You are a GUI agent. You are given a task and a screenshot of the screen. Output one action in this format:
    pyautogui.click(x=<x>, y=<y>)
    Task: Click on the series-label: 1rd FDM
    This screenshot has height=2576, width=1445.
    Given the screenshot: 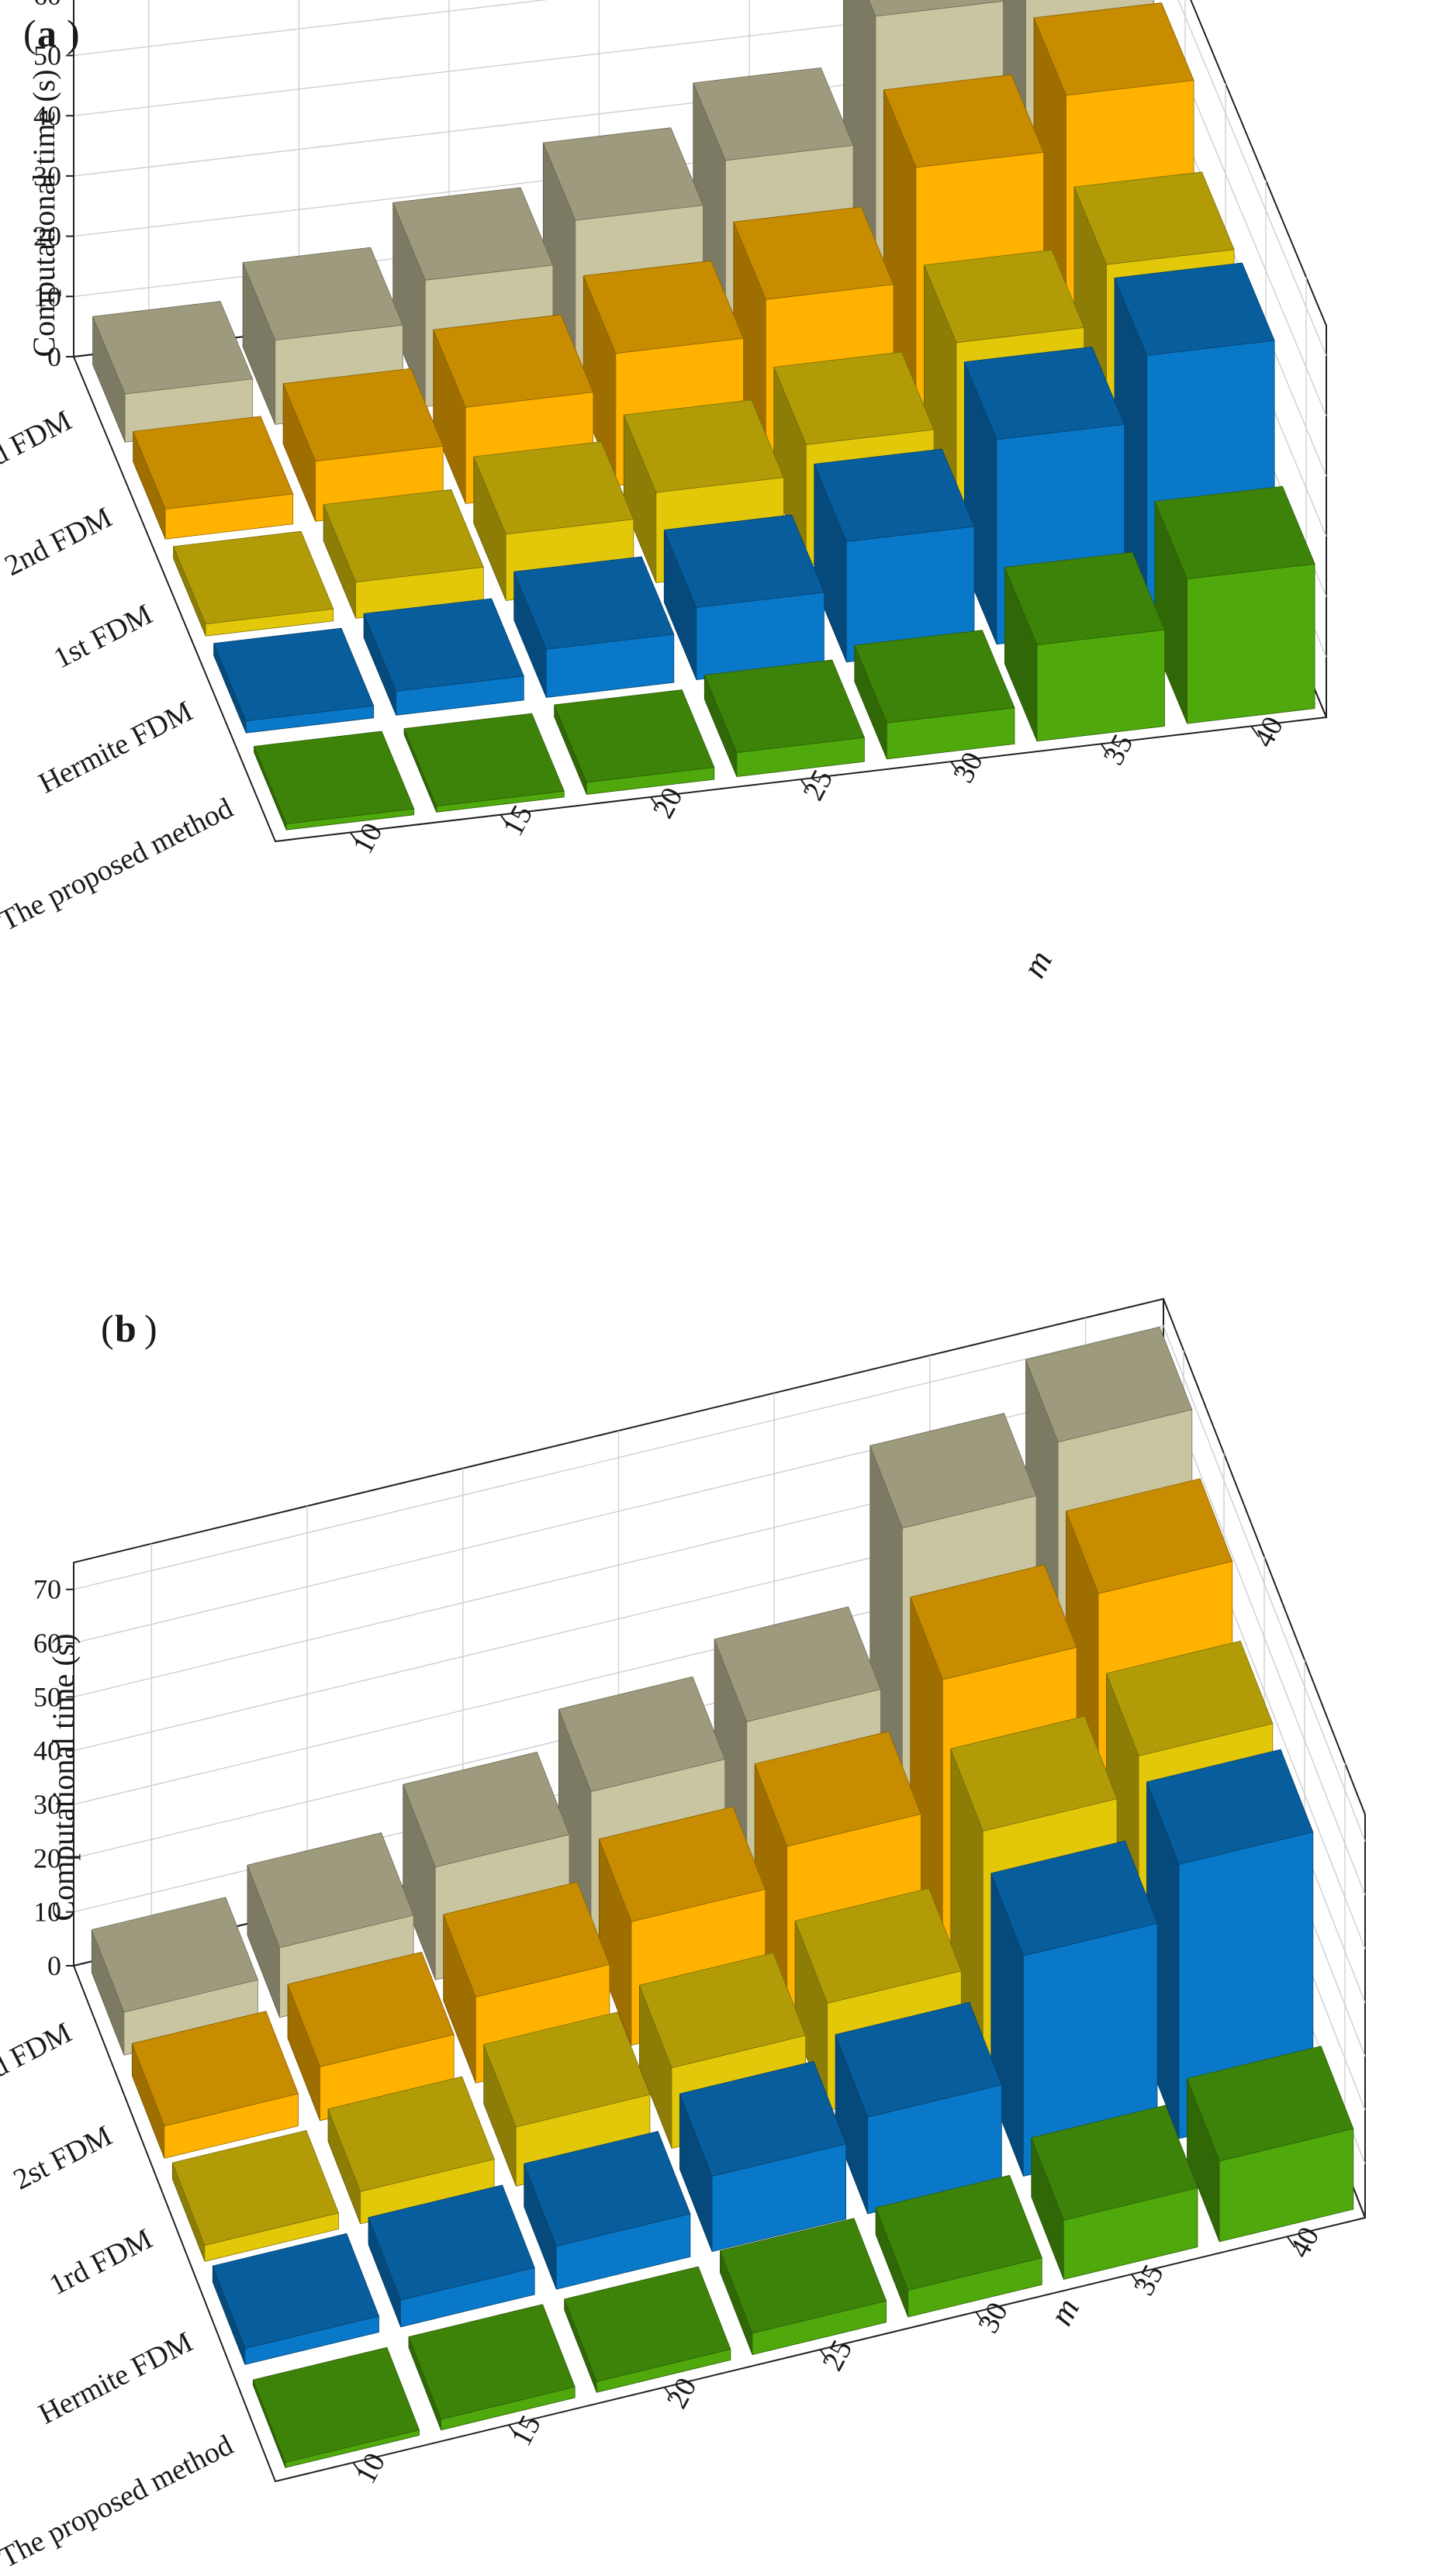 What is the action you would take?
    pyautogui.click(x=100, y=2261)
    